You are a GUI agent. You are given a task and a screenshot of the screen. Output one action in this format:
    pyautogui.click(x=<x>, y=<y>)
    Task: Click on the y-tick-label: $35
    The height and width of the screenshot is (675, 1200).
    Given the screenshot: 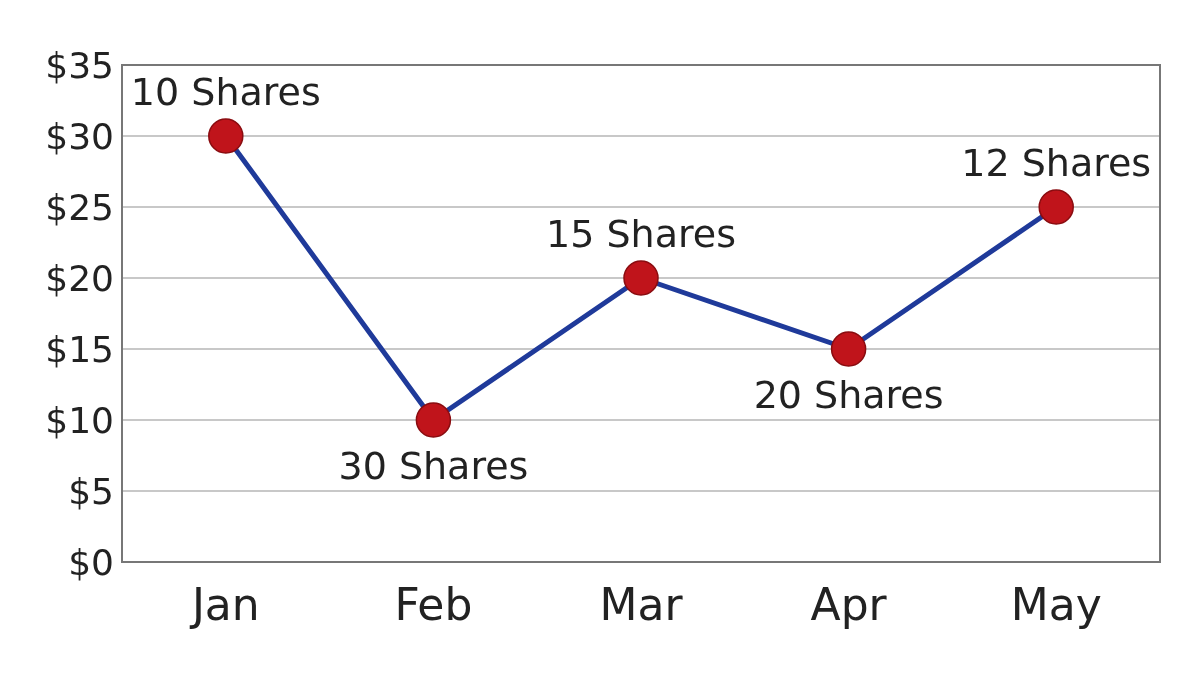 What is the action you would take?
    pyautogui.click(x=79, y=65)
    